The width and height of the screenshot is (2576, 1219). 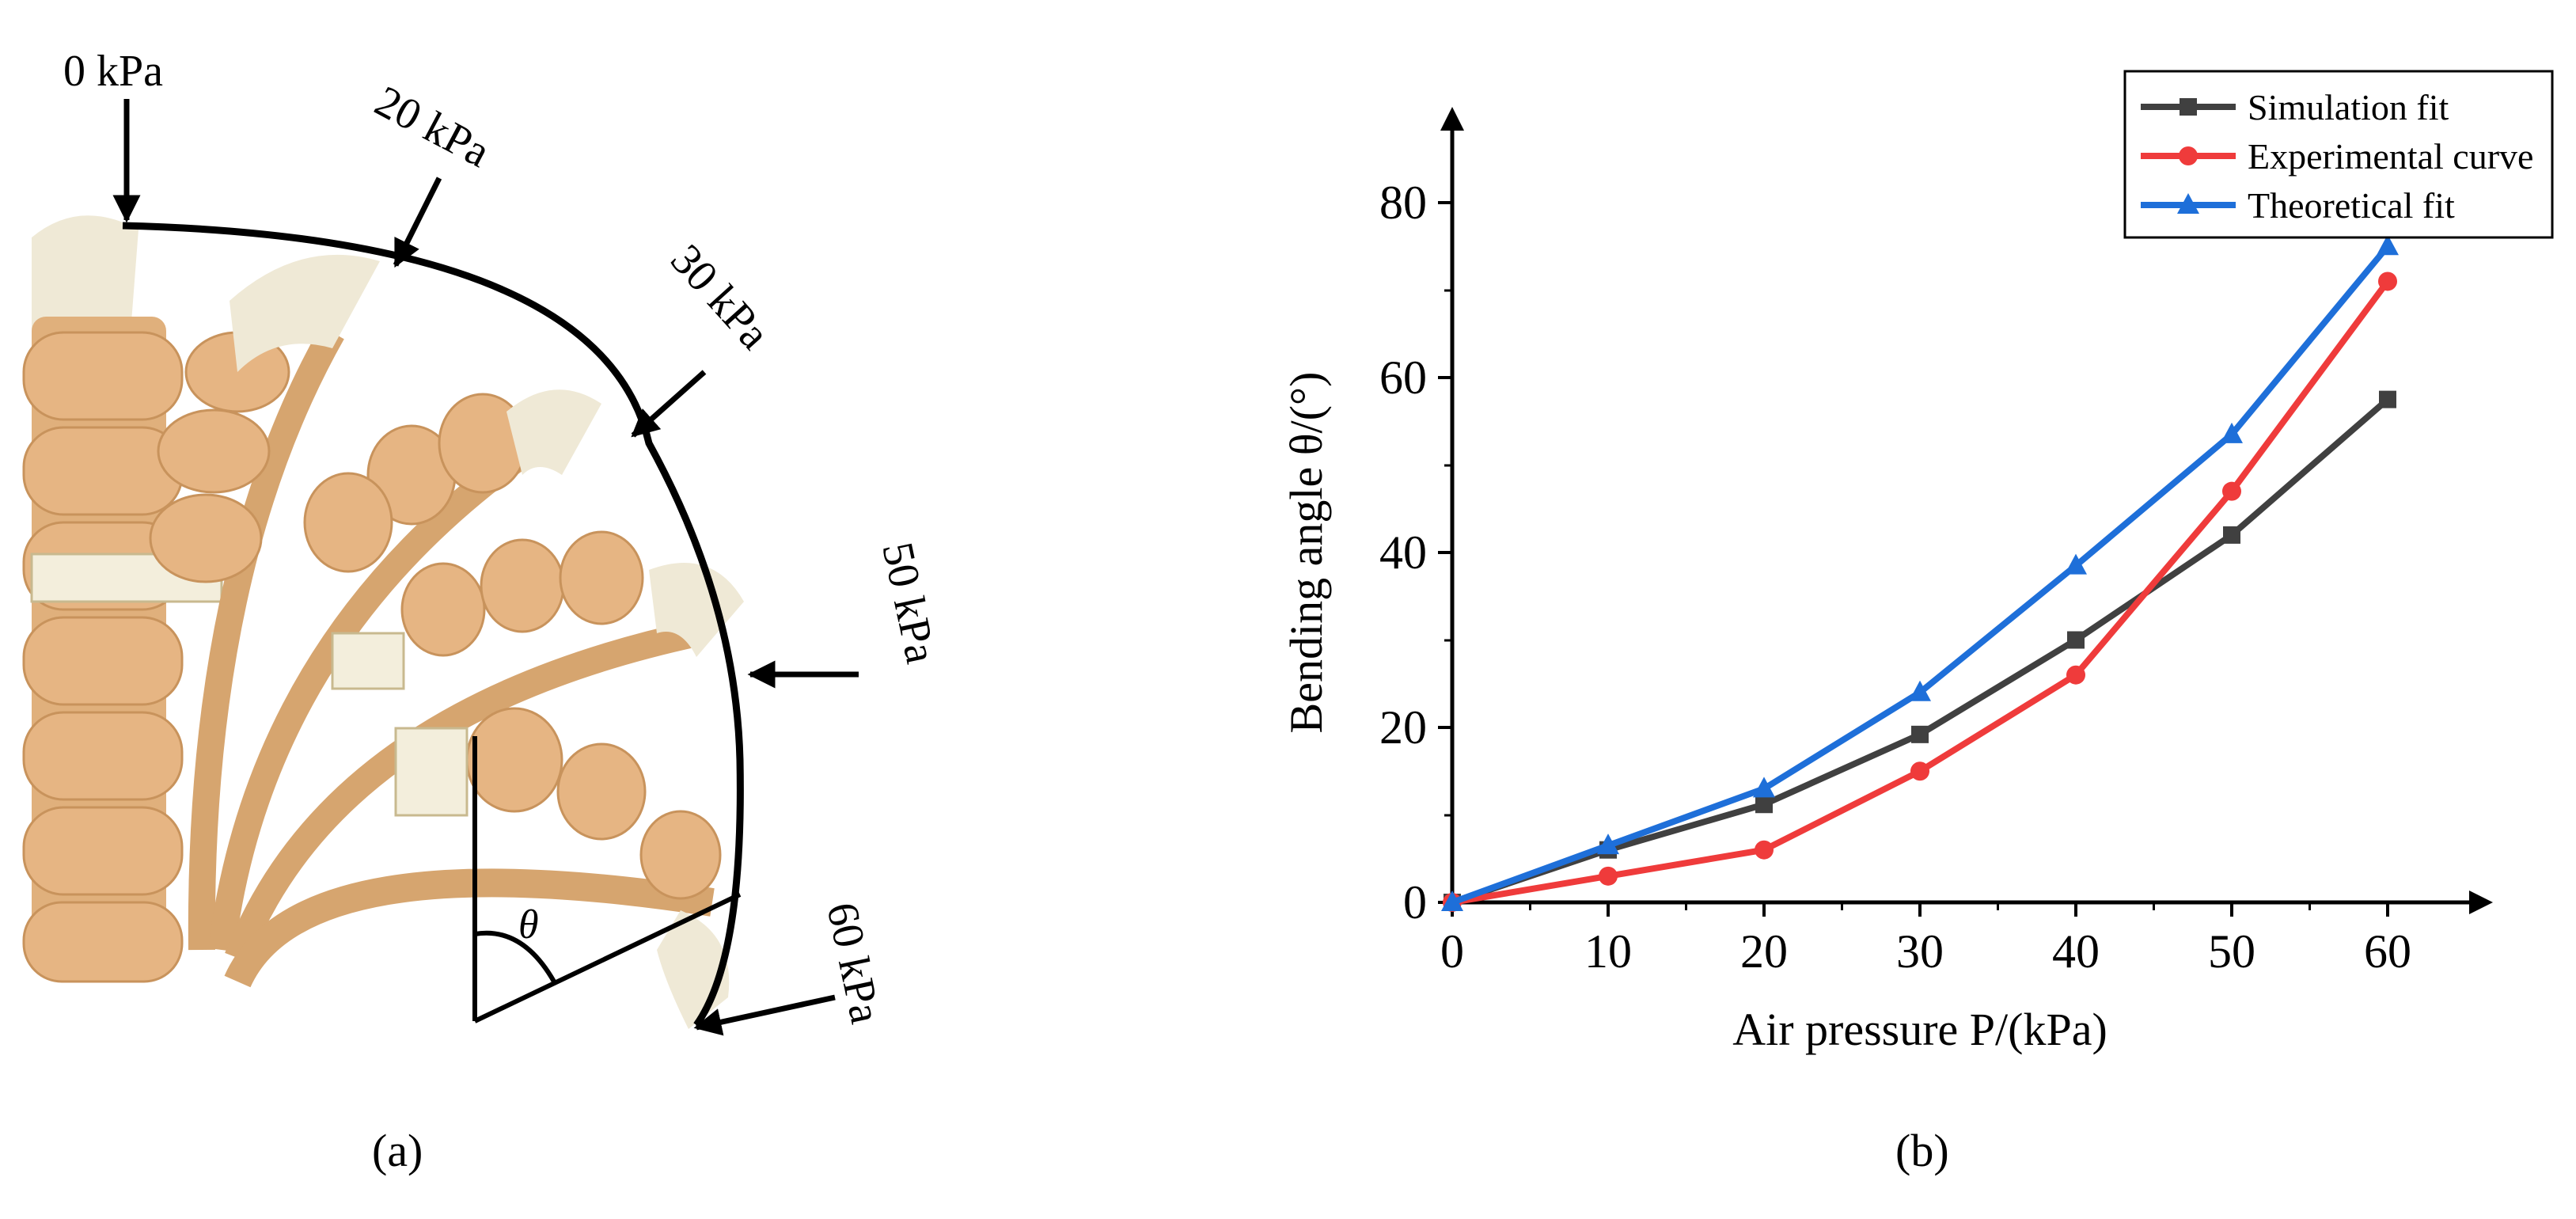 What do you see at coordinates (432, 127) in the screenshot?
I see `label-20kpa: 20 kPa` at bounding box center [432, 127].